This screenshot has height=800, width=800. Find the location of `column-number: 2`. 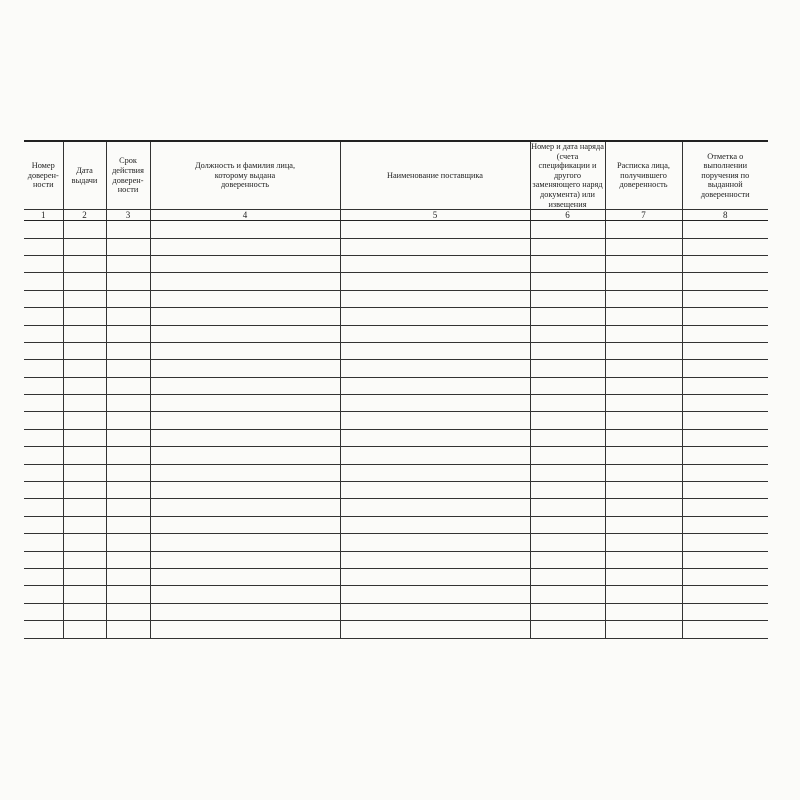

column-number: 2 is located at coordinates (84, 215).